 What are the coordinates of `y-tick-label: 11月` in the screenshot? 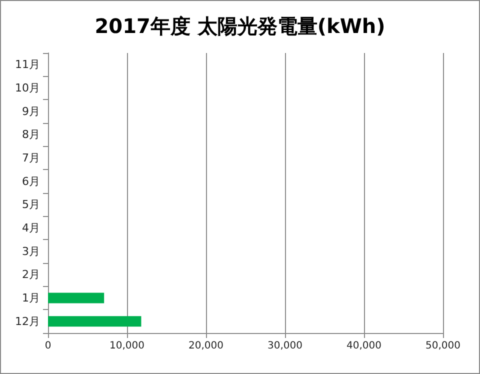 It's located at (27, 65).